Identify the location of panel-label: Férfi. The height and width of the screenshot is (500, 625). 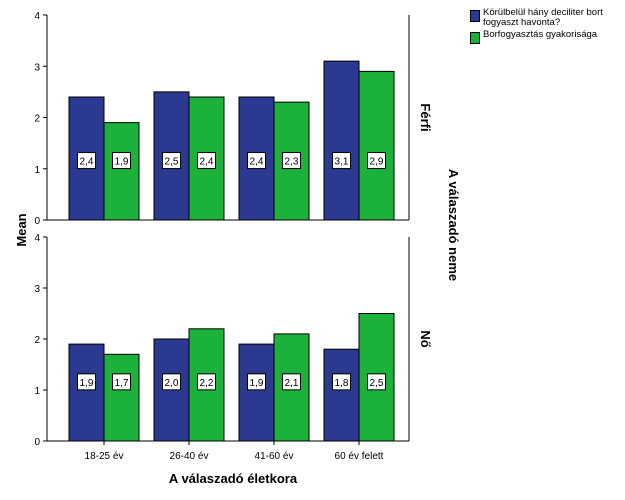
(425, 117).